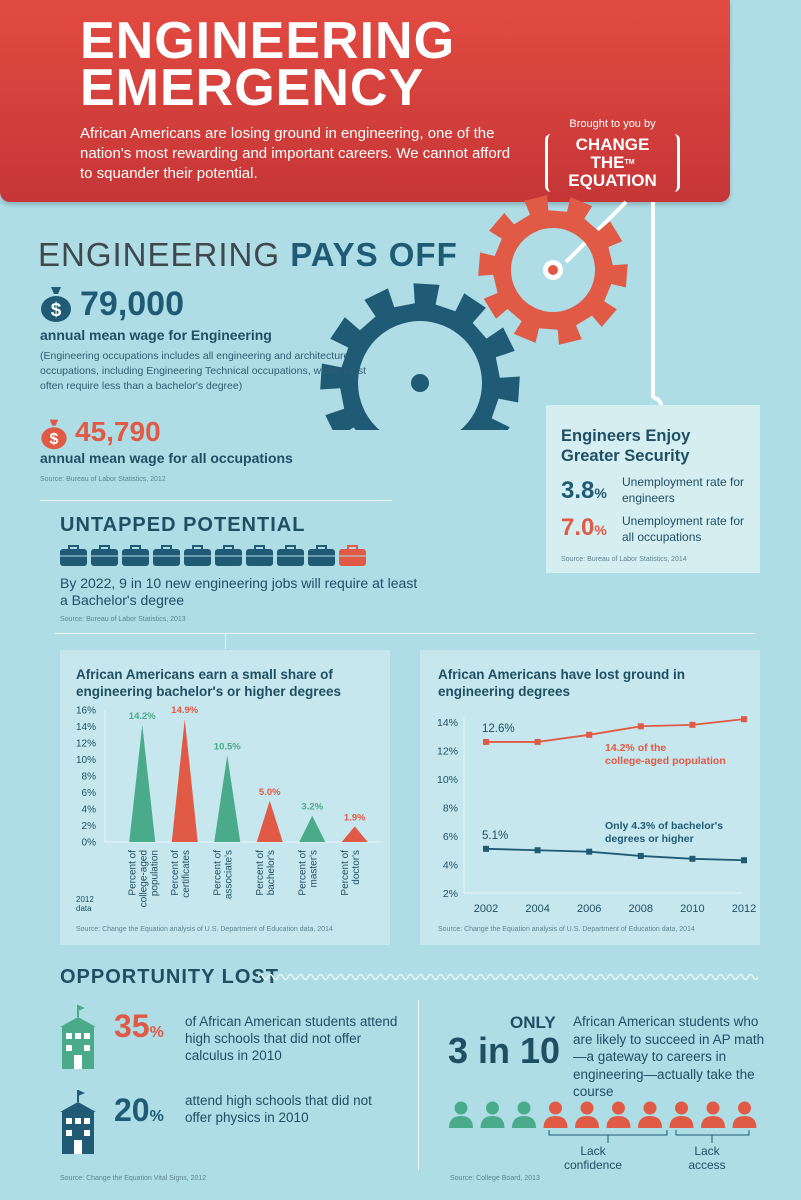 The height and width of the screenshot is (1200, 801). I want to click on change-the-equation-logo: CHANGE THETM EQUATION, so click(612, 163).